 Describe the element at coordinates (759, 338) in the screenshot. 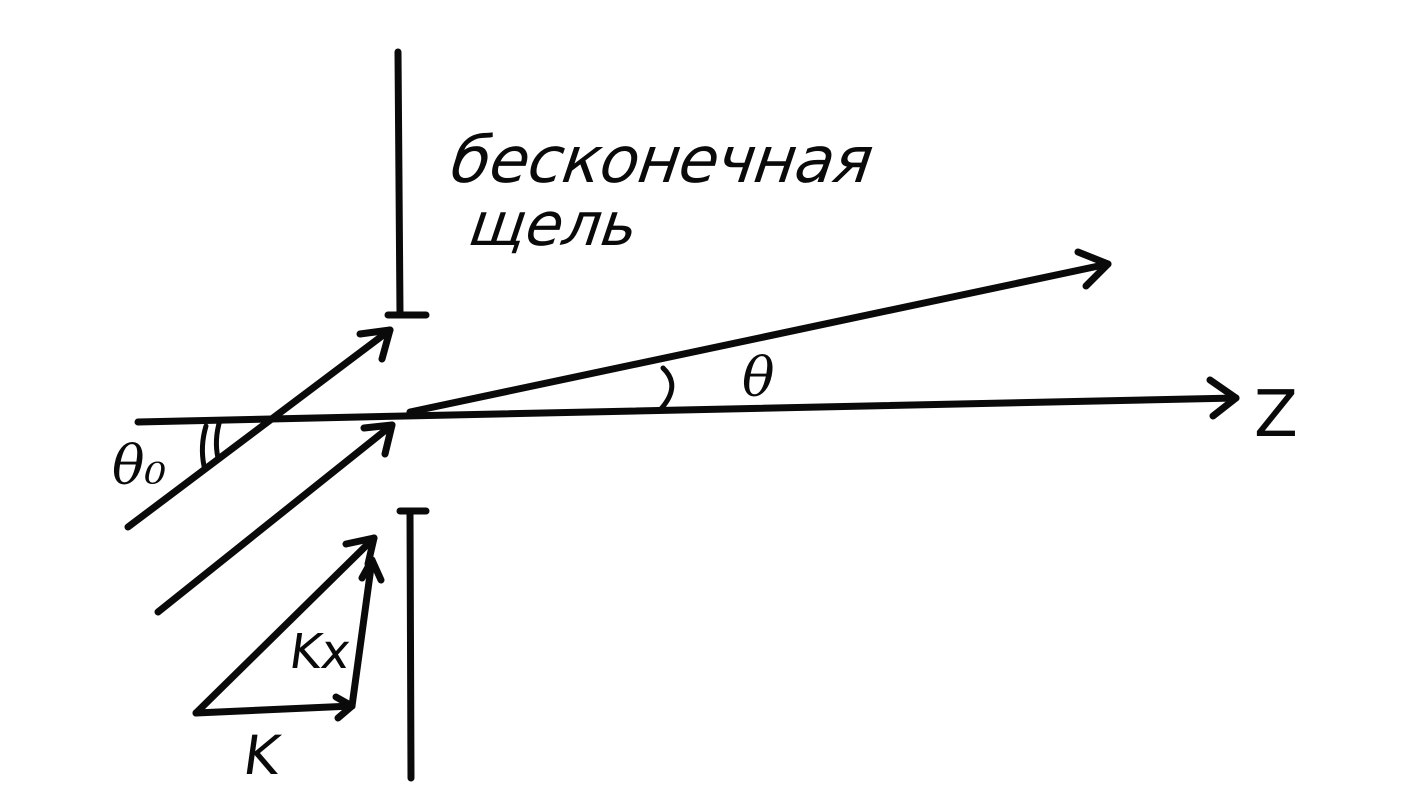

I see `diffracted-ray` at that location.